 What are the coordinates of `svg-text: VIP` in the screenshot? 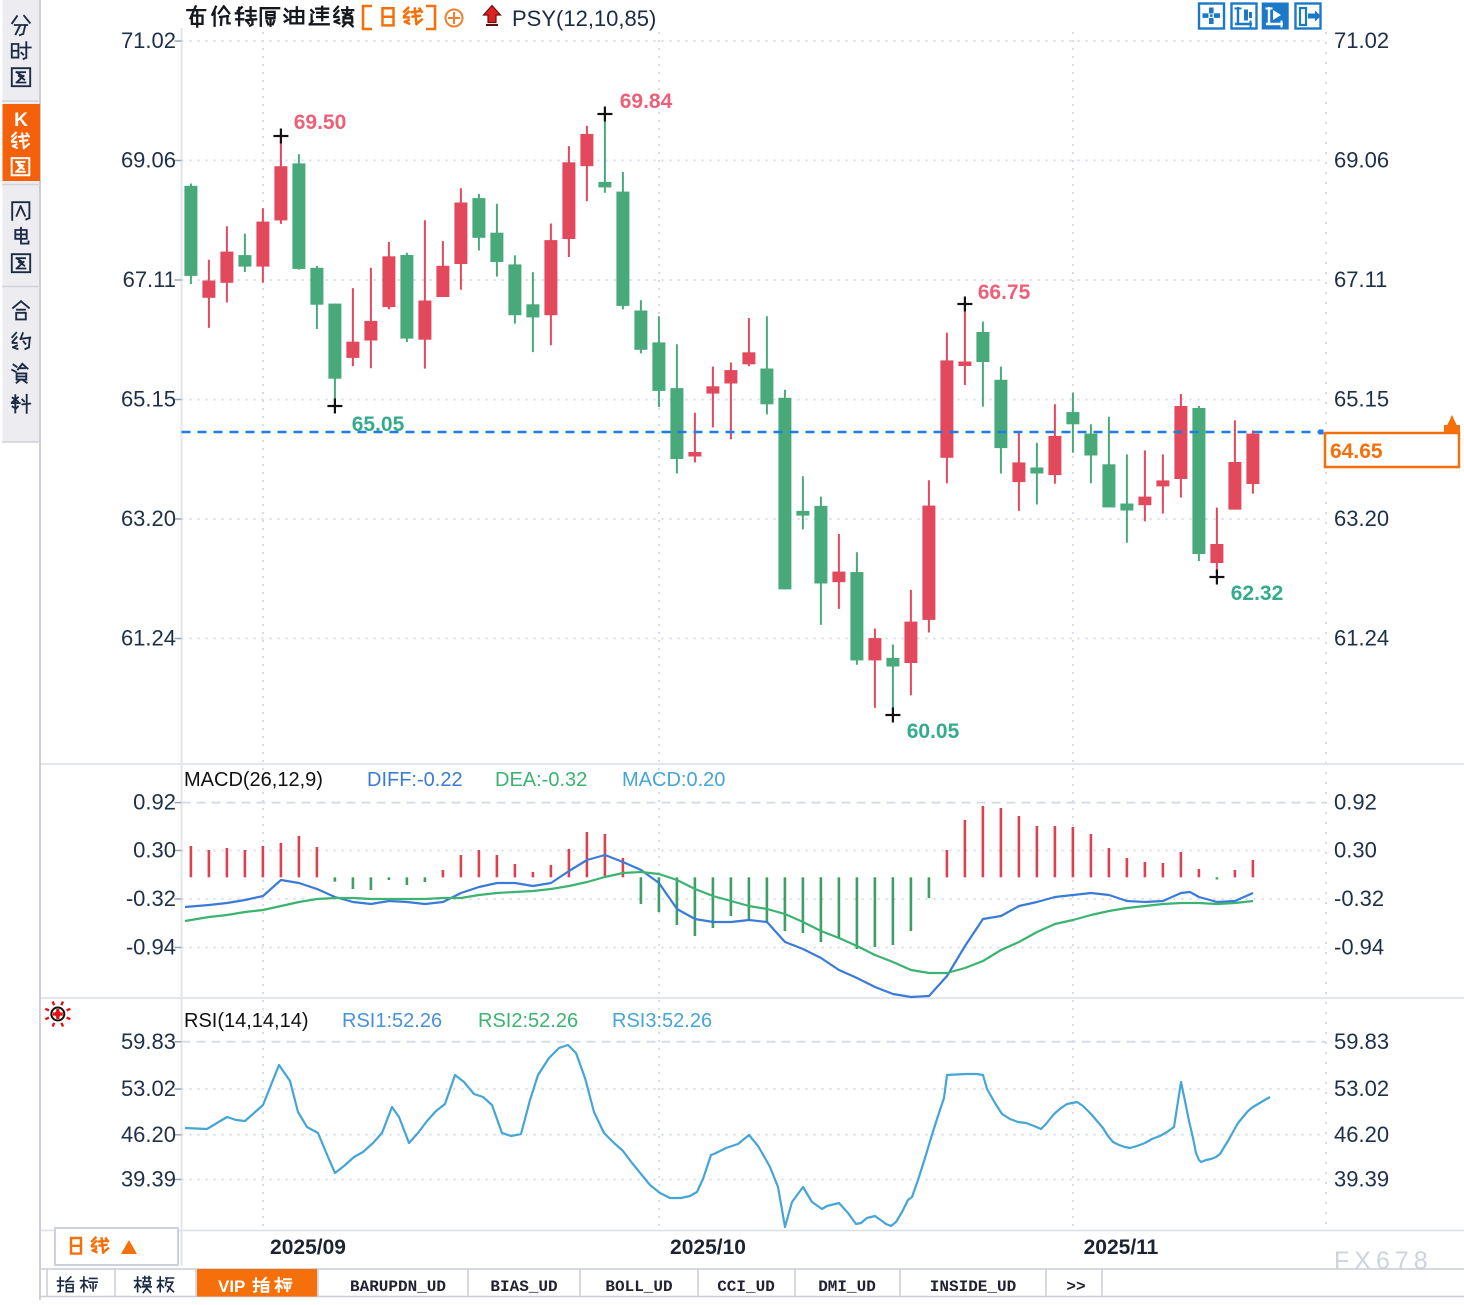 It's located at (231, 1286).